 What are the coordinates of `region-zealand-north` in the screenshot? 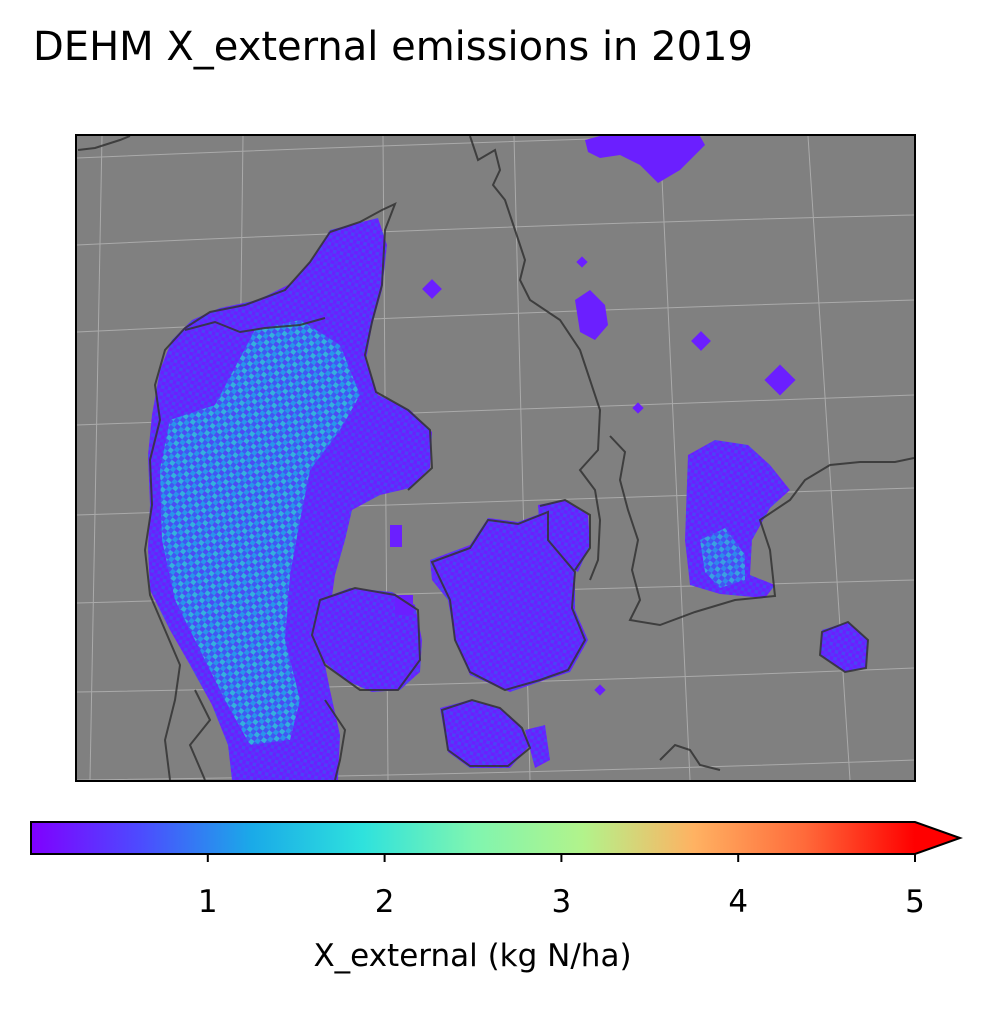 It's located at (564, 536).